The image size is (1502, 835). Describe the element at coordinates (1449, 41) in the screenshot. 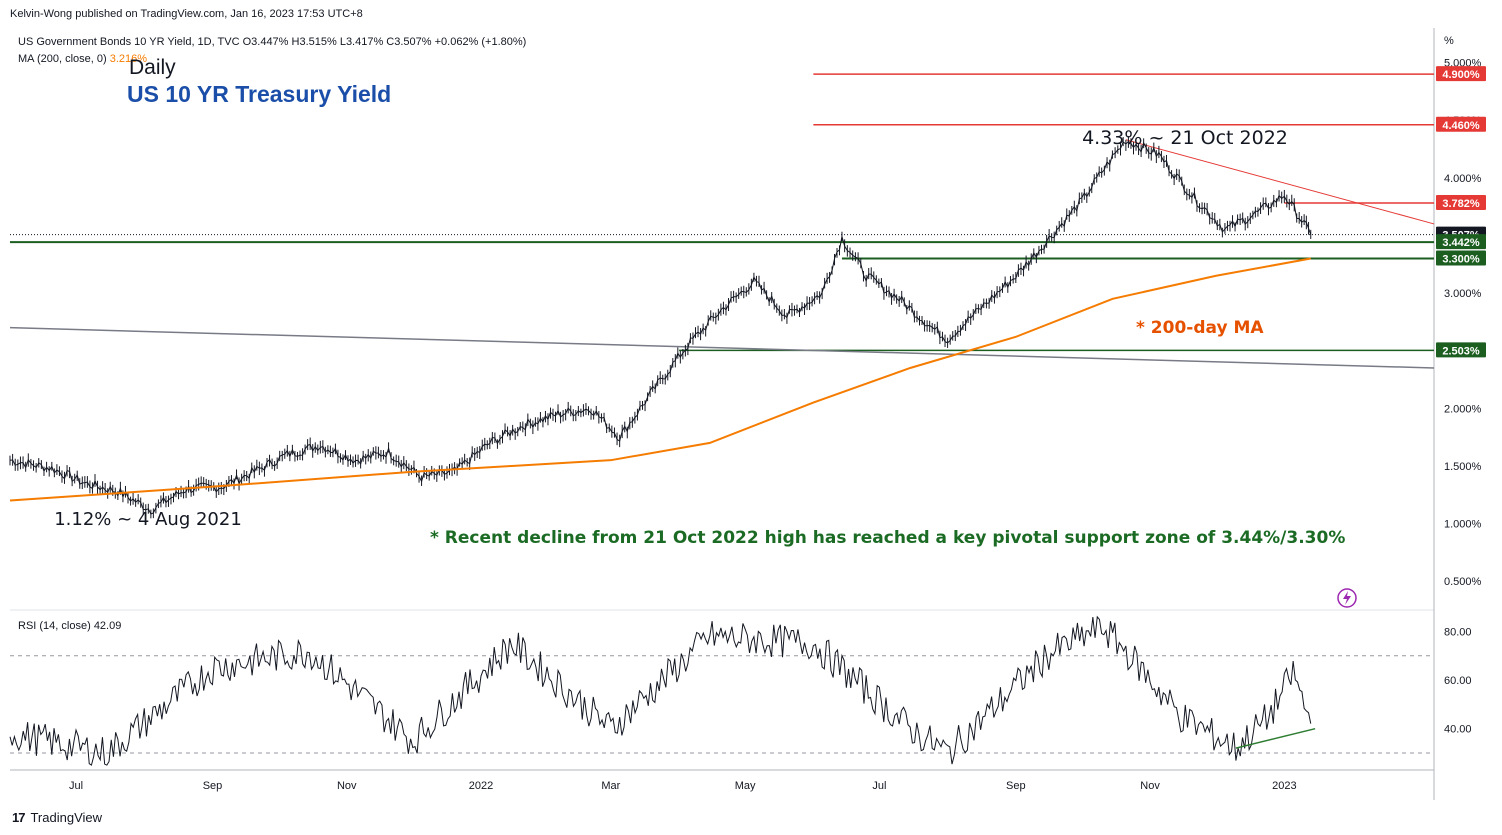

I see `y-axis-unit: %` at that location.